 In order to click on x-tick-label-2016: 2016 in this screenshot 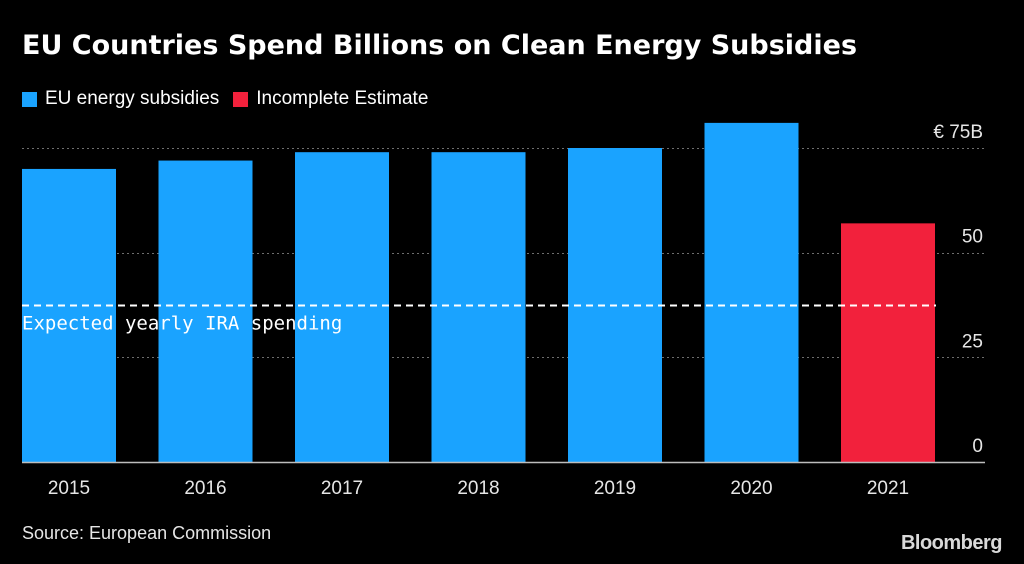, I will do `click(205, 488)`.